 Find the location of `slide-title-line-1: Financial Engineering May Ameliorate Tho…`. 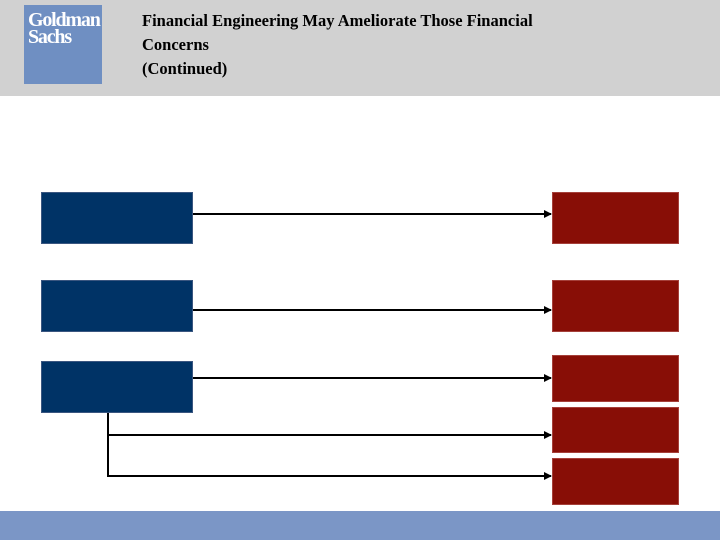

slide-title-line-1: Financial Engineering May Ameliorate Tho… is located at coordinates (337, 20).